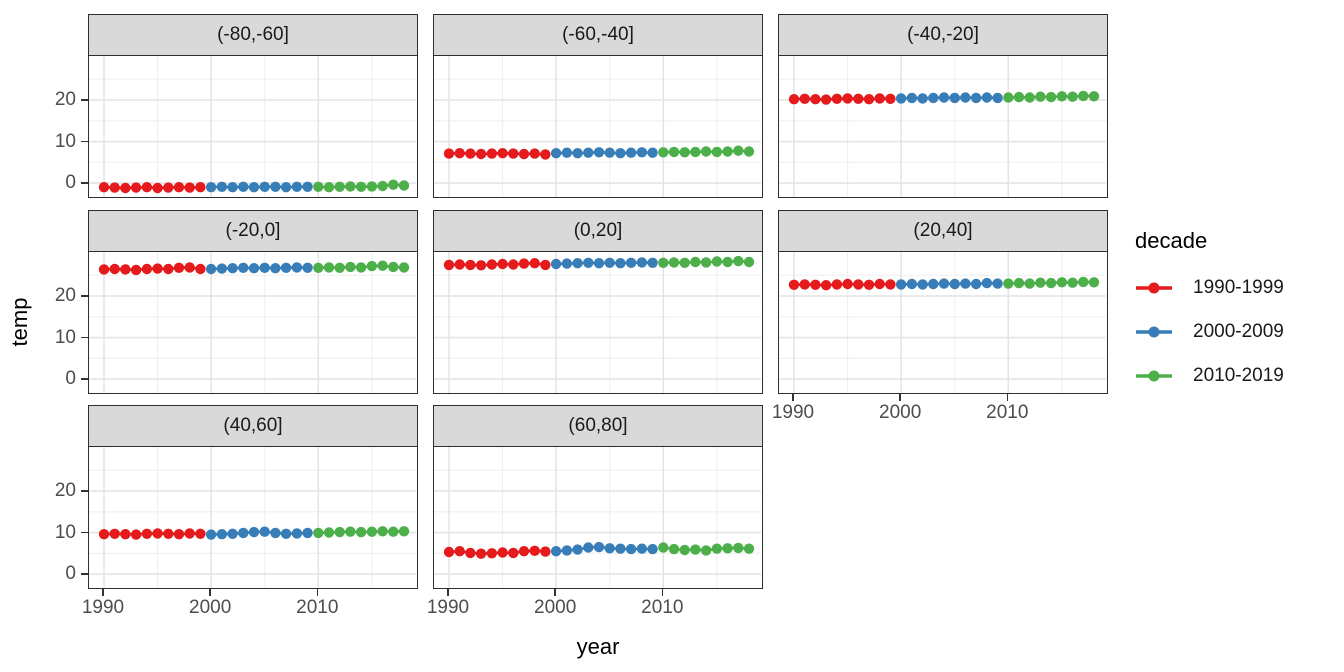  Describe the element at coordinates (900, 412) in the screenshot. I see `x-axis-tick-label: 2000` at that location.